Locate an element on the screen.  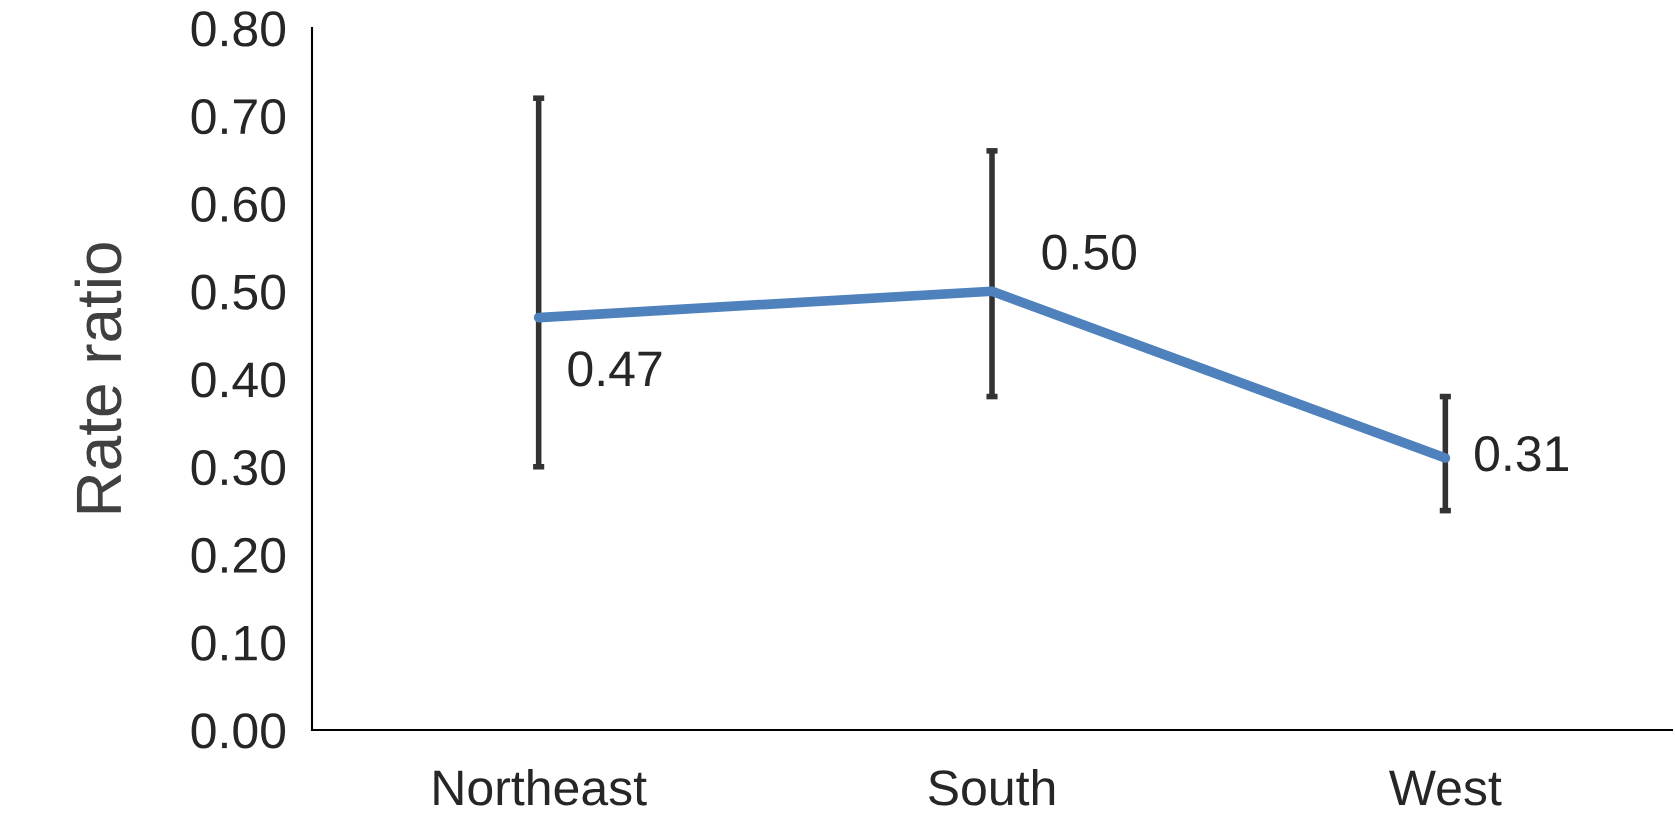
y-tick-label: 0.20 is located at coordinates (238, 555).